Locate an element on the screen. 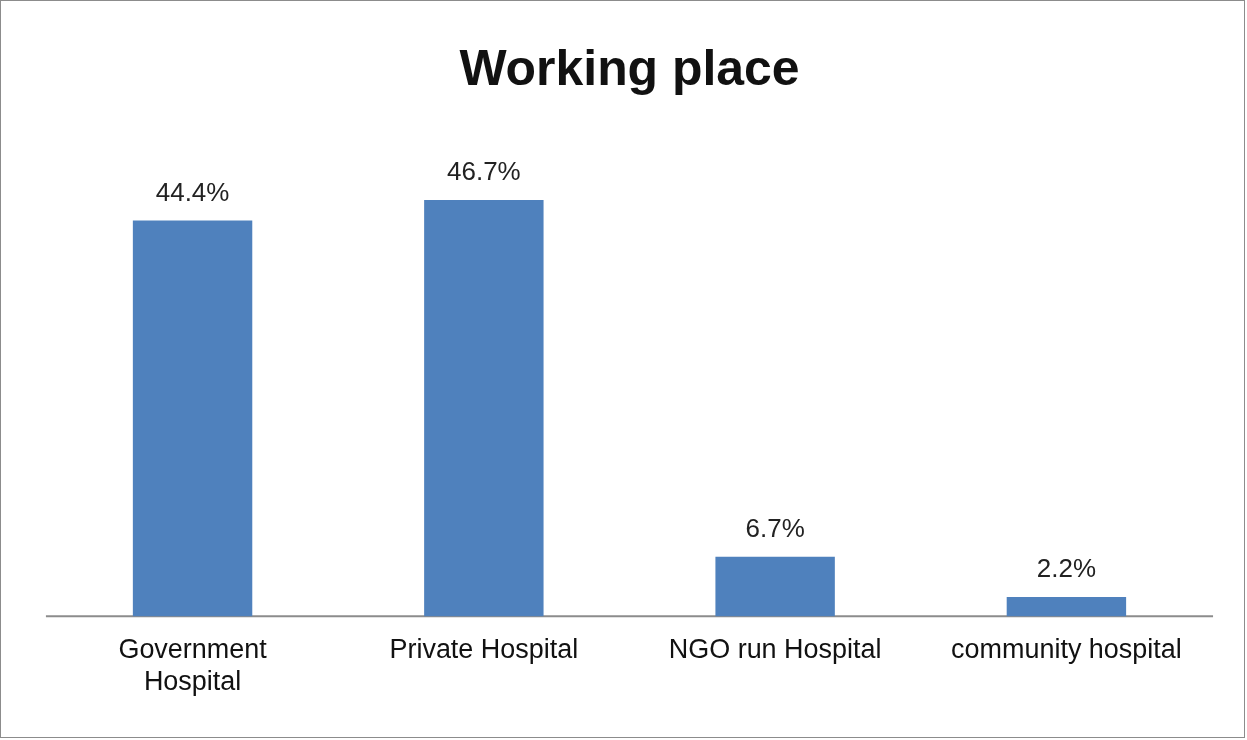  x-tick-label: NGO run Hospital is located at coordinates (775, 649).